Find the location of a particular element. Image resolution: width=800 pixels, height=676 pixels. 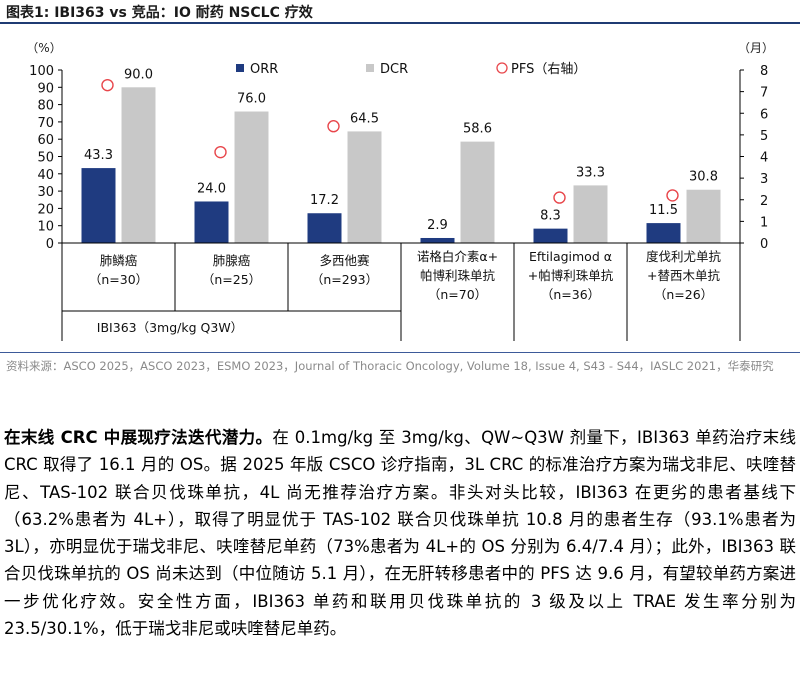

left-axis-unit: （%） is located at coordinates (43, 48).